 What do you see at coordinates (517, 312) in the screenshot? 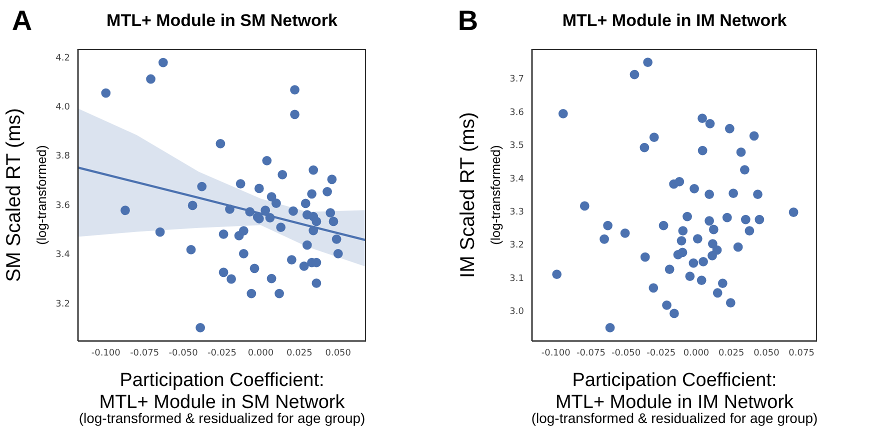
I see `y-tick-label: 3.0` at bounding box center [517, 312].